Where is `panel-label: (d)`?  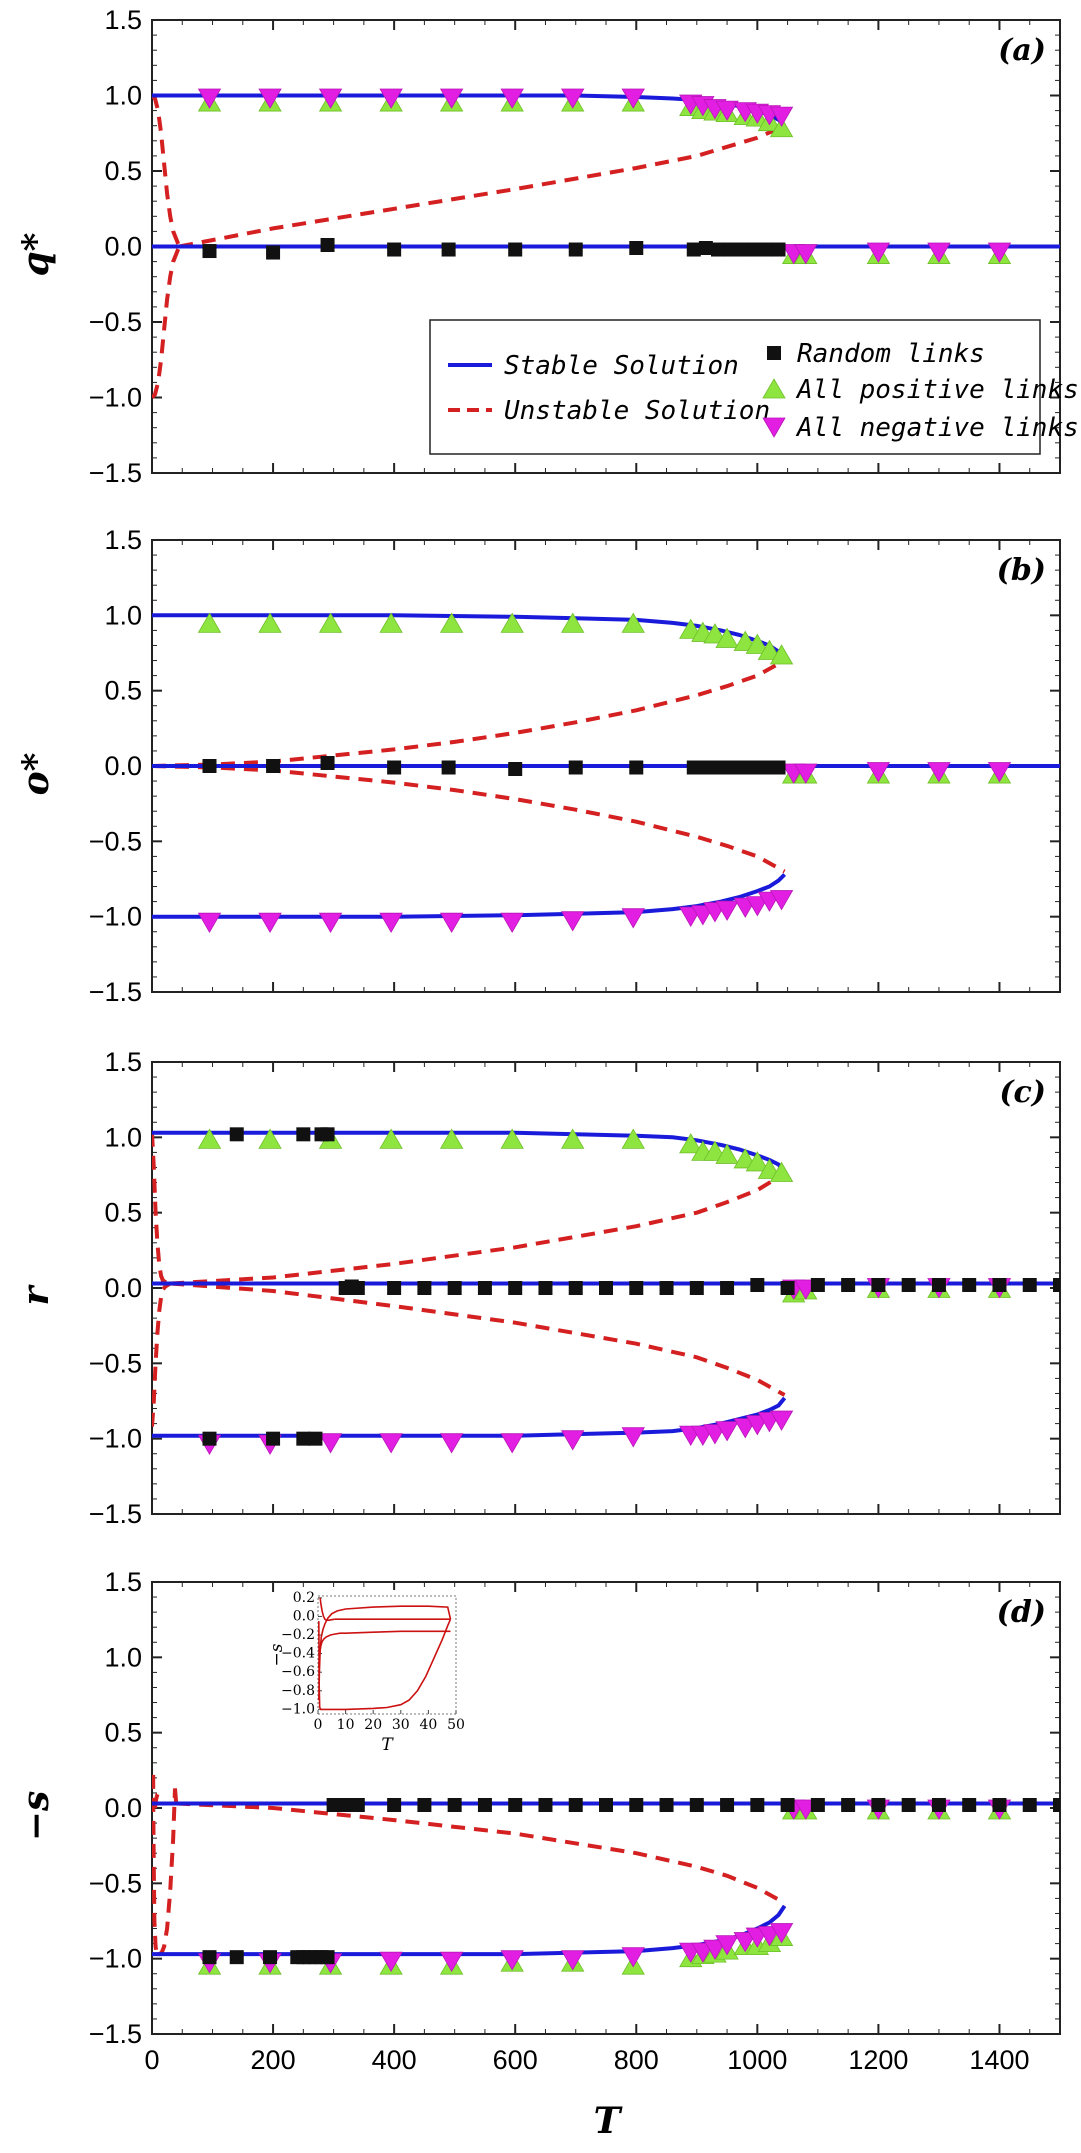
panel-label: (d) is located at coordinates (1021, 1612).